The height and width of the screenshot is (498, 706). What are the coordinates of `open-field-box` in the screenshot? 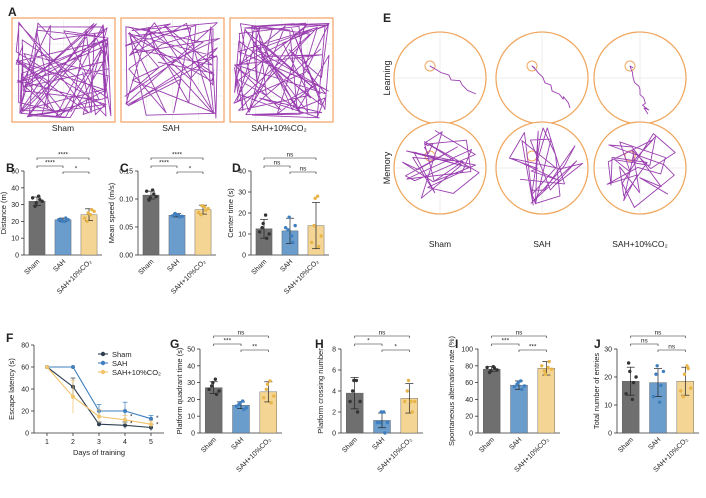 It's located at (281, 70).